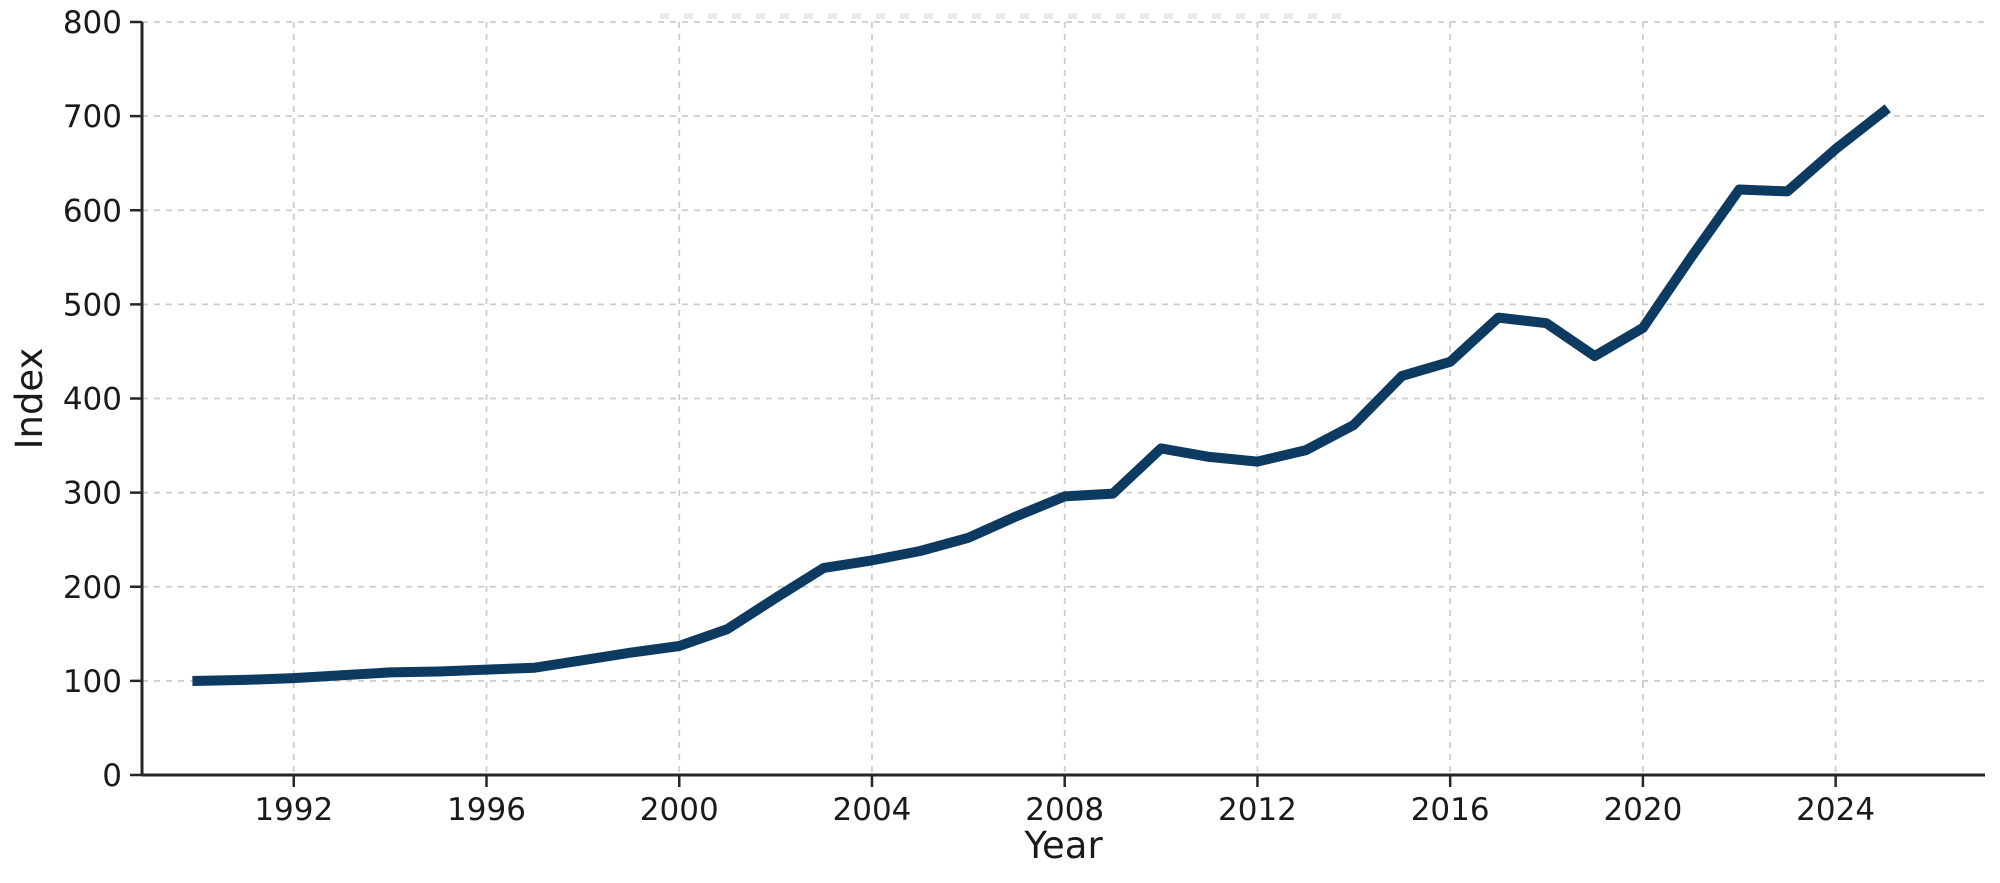  I want to click on x-tick-label: 2000, so click(679, 810).